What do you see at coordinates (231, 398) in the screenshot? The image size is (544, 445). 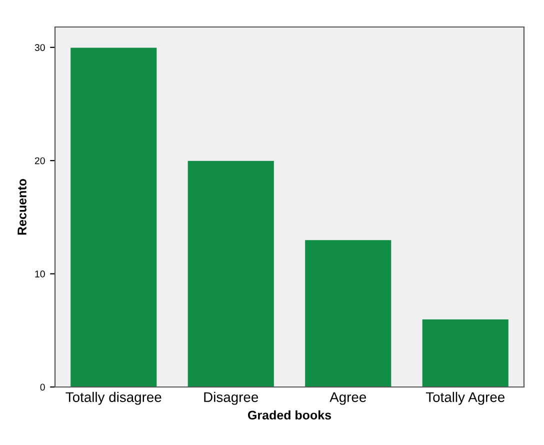 I see `x-tick-label: Disagree` at bounding box center [231, 398].